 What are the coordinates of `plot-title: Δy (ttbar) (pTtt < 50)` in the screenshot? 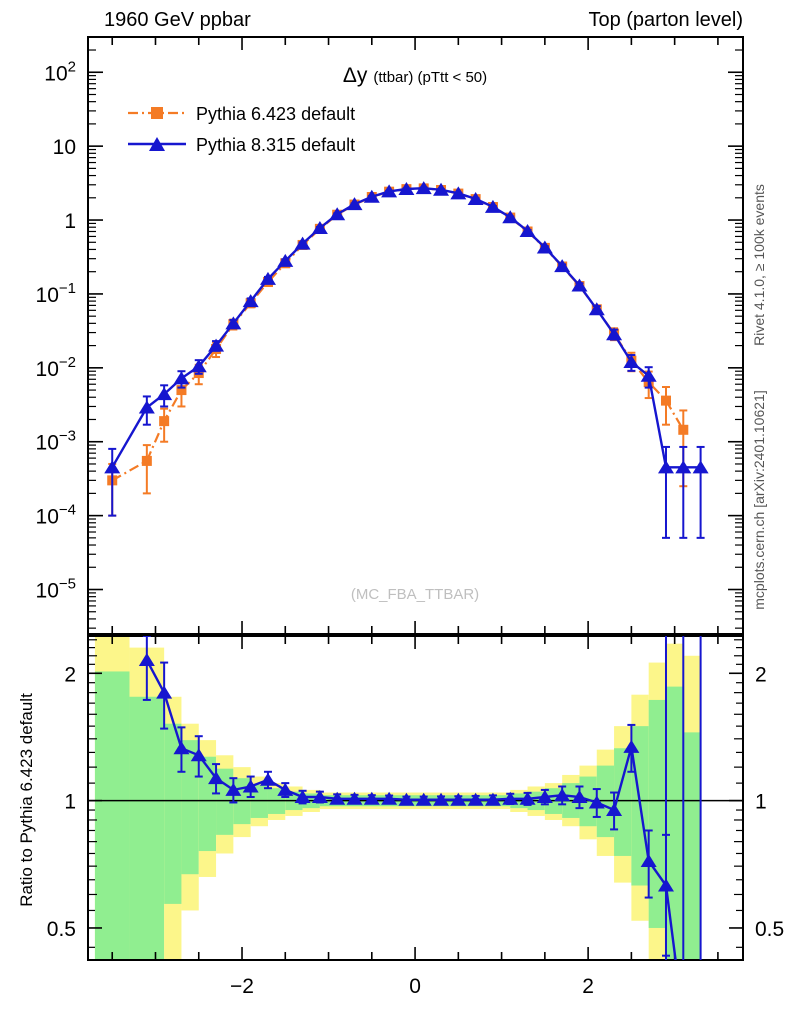 It's located at (415, 75).